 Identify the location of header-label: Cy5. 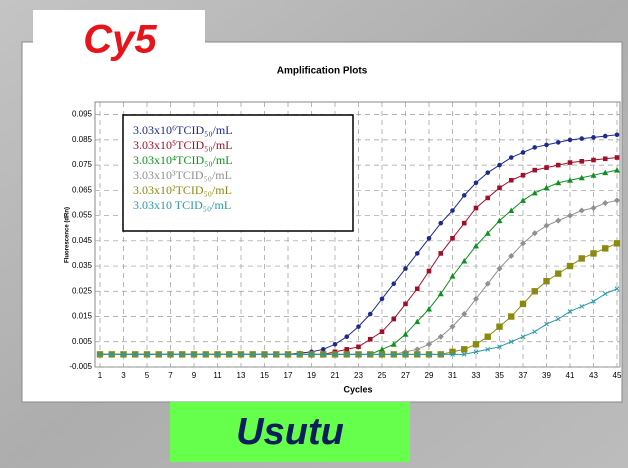
(120, 40).